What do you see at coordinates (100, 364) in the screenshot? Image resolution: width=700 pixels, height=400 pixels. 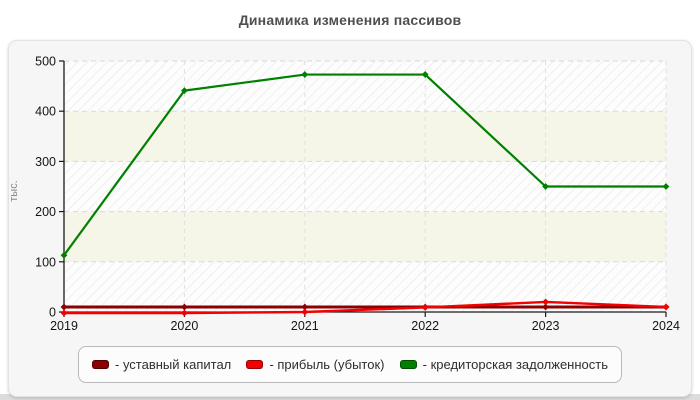 I see `legend-swatch-dark-red` at bounding box center [100, 364].